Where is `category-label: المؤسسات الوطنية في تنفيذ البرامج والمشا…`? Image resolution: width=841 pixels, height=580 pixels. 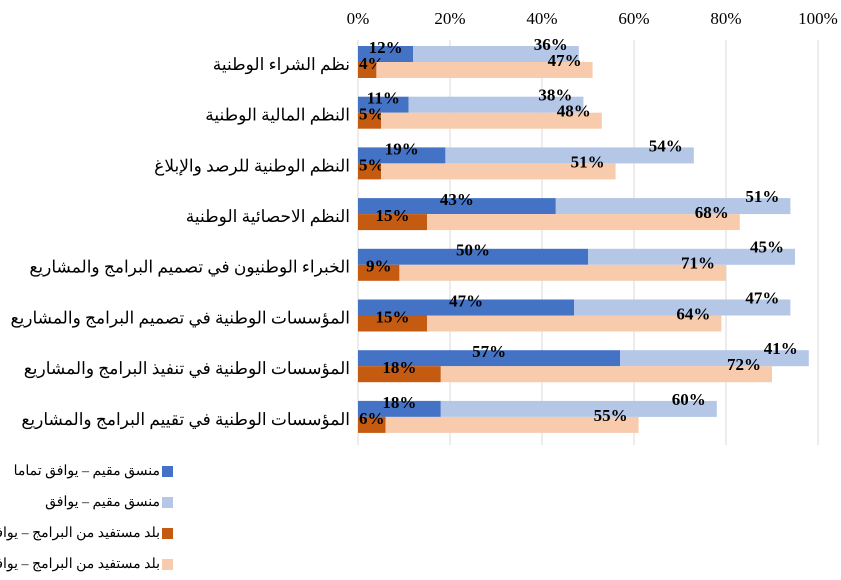
category-label: المؤسسات الوطنية في تنفيذ البرامج والمشا… is located at coordinates (187, 369).